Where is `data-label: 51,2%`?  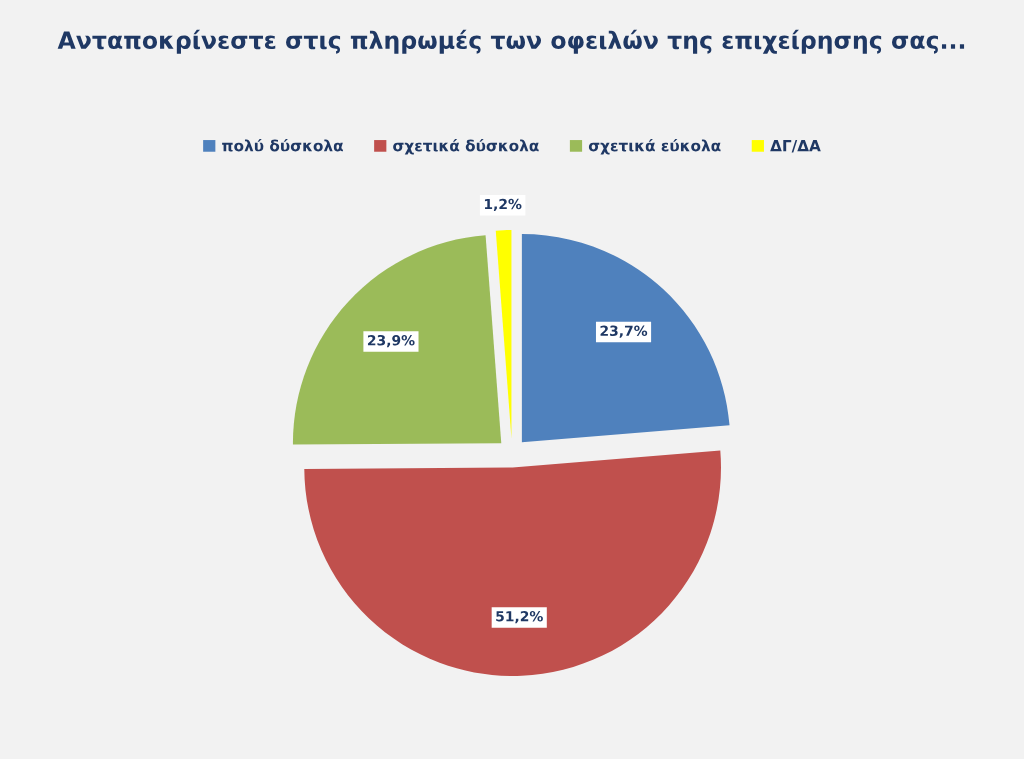 data-label: 51,2% is located at coordinates (519, 617).